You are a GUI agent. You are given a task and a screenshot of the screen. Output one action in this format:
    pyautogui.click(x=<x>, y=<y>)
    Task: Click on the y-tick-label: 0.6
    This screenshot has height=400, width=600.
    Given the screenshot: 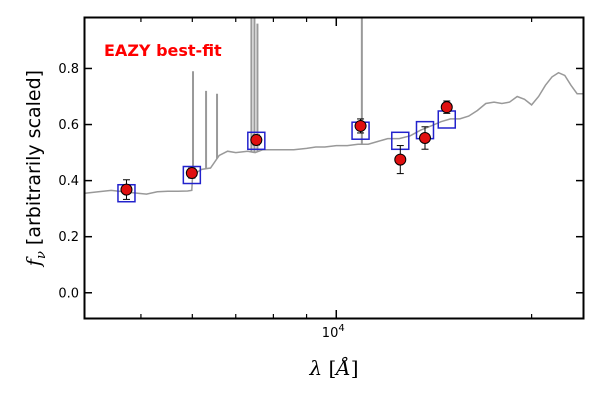 What is the action you would take?
    pyautogui.click(x=68, y=125)
    